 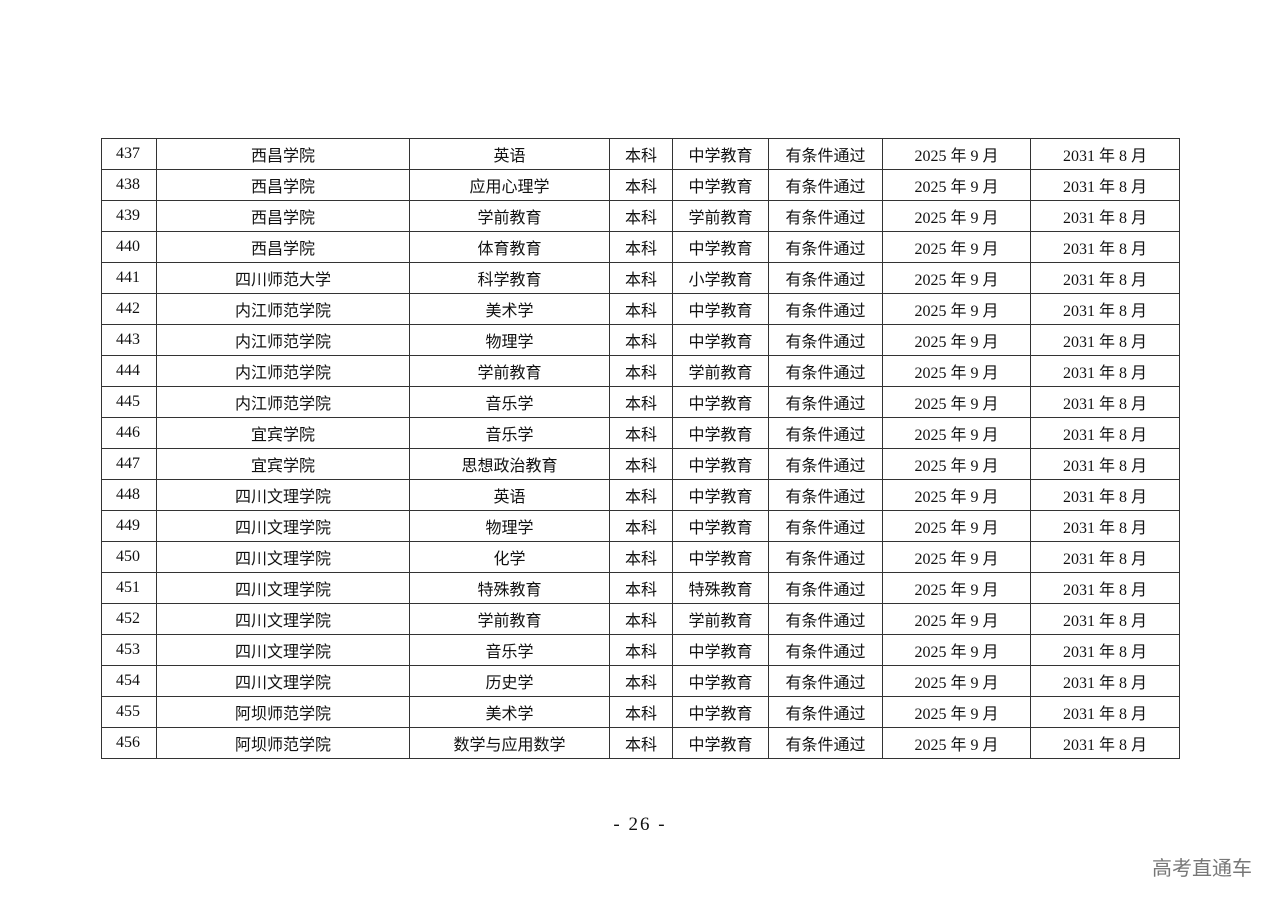 What do you see at coordinates (129, 464) in the screenshot?
I see `row-number-cell: 447` at bounding box center [129, 464].